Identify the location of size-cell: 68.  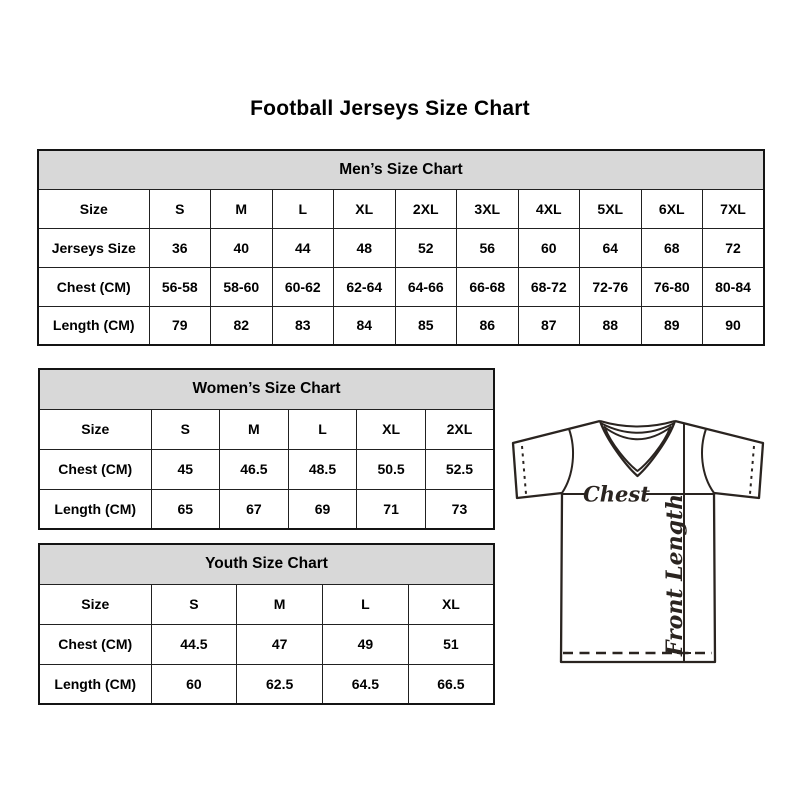
(671, 247).